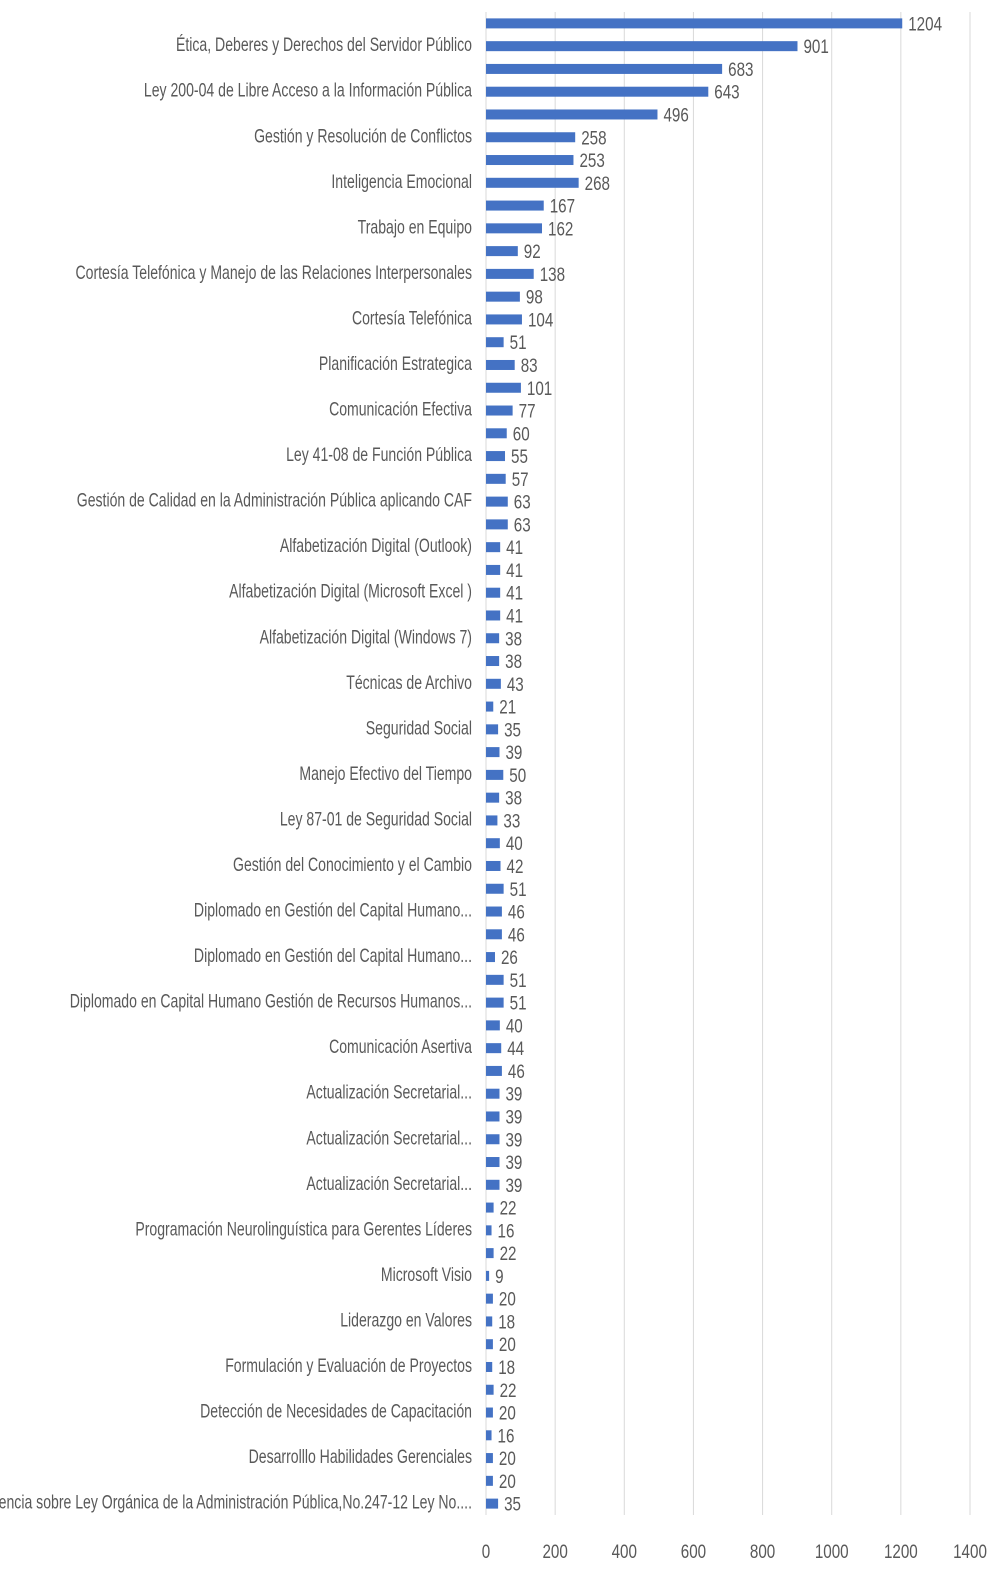  What do you see at coordinates (815, 47) in the screenshot?
I see `data-label: 901` at bounding box center [815, 47].